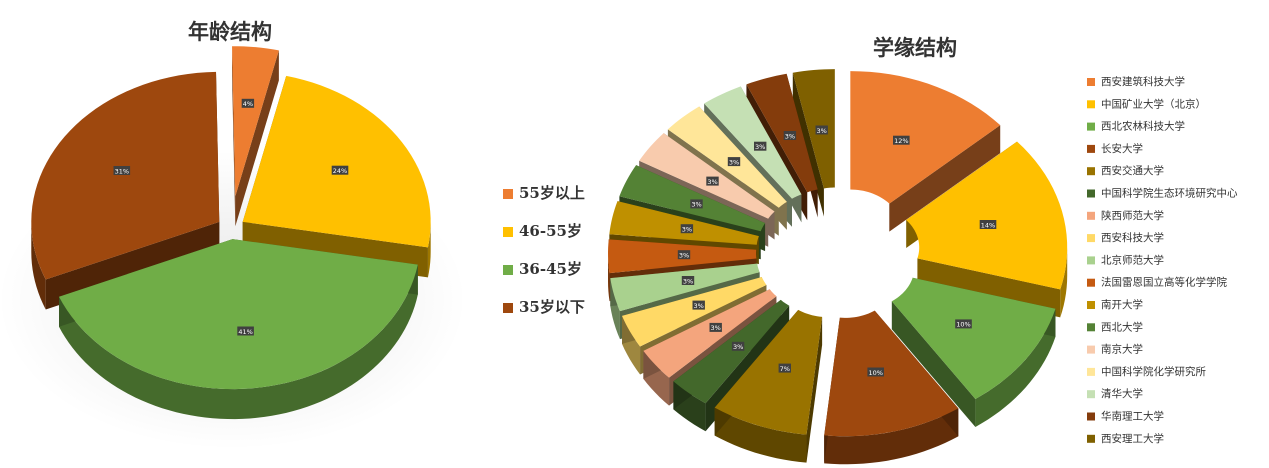  Describe the element at coordinates (255, 121) in the screenshot. I see `chart1-slice-0-top` at that location.